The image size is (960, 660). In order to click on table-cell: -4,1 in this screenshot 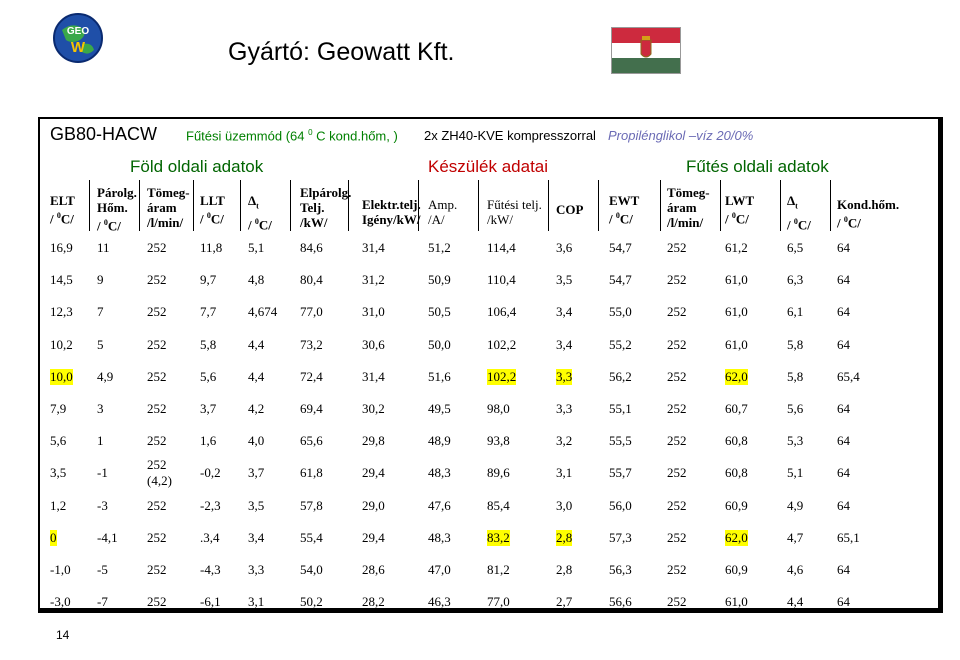, I will do `click(107, 537)`.